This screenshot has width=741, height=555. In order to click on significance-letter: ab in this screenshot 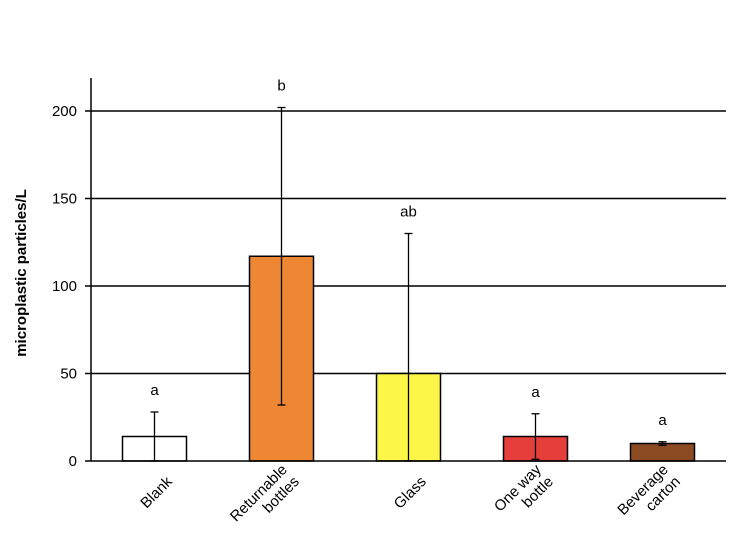, I will do `click(408, 212)`.